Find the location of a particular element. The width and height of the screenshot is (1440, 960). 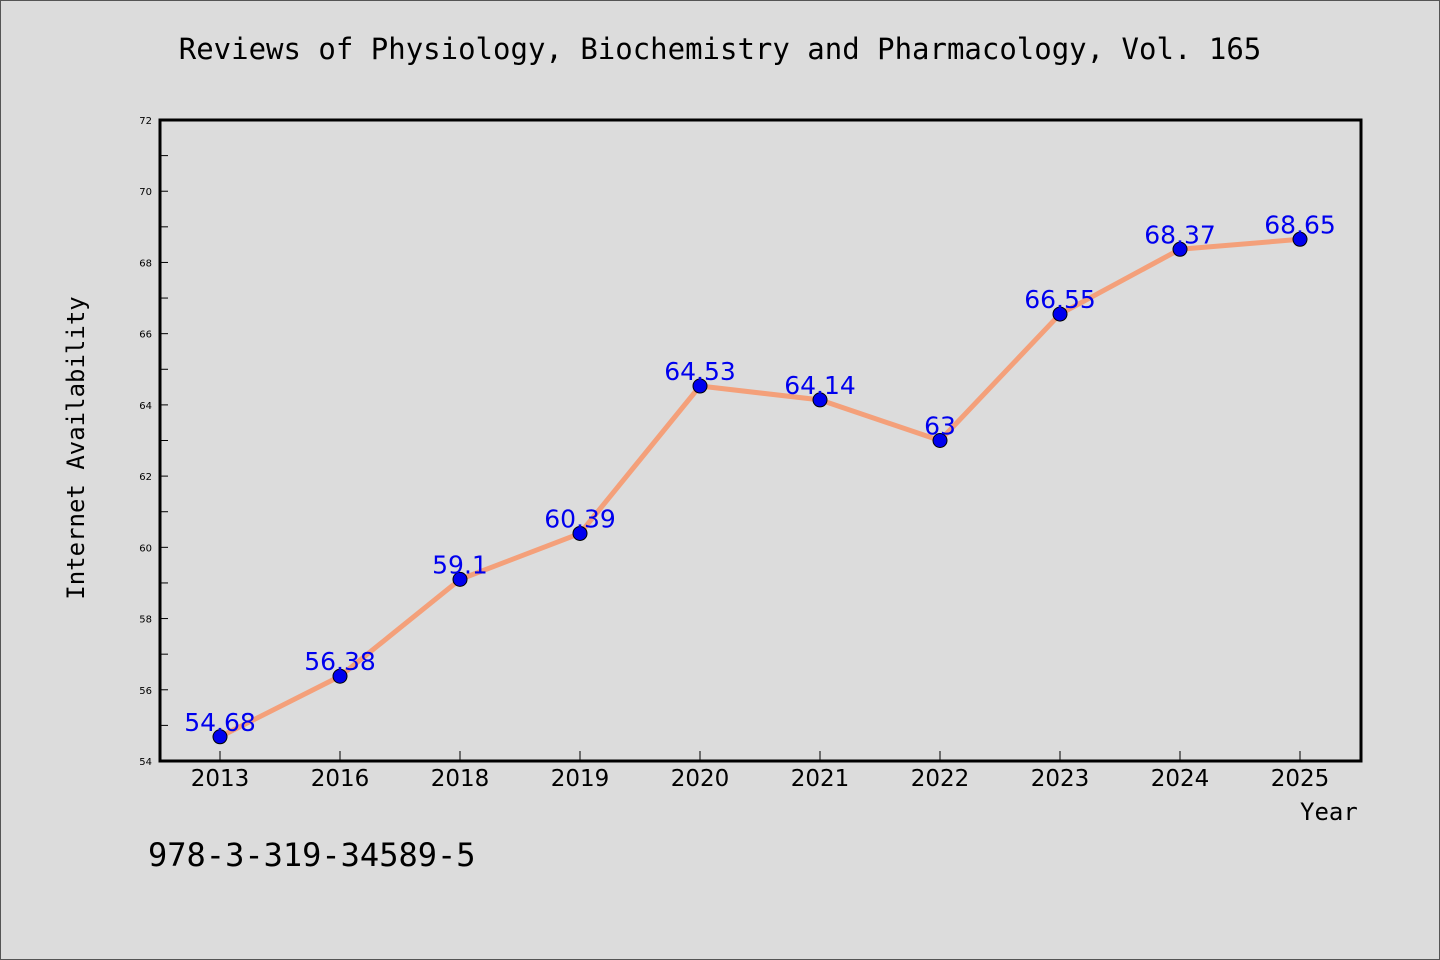

isbn-footnote: 978-3-319-34589-5 is located at coordinates (312, 855).